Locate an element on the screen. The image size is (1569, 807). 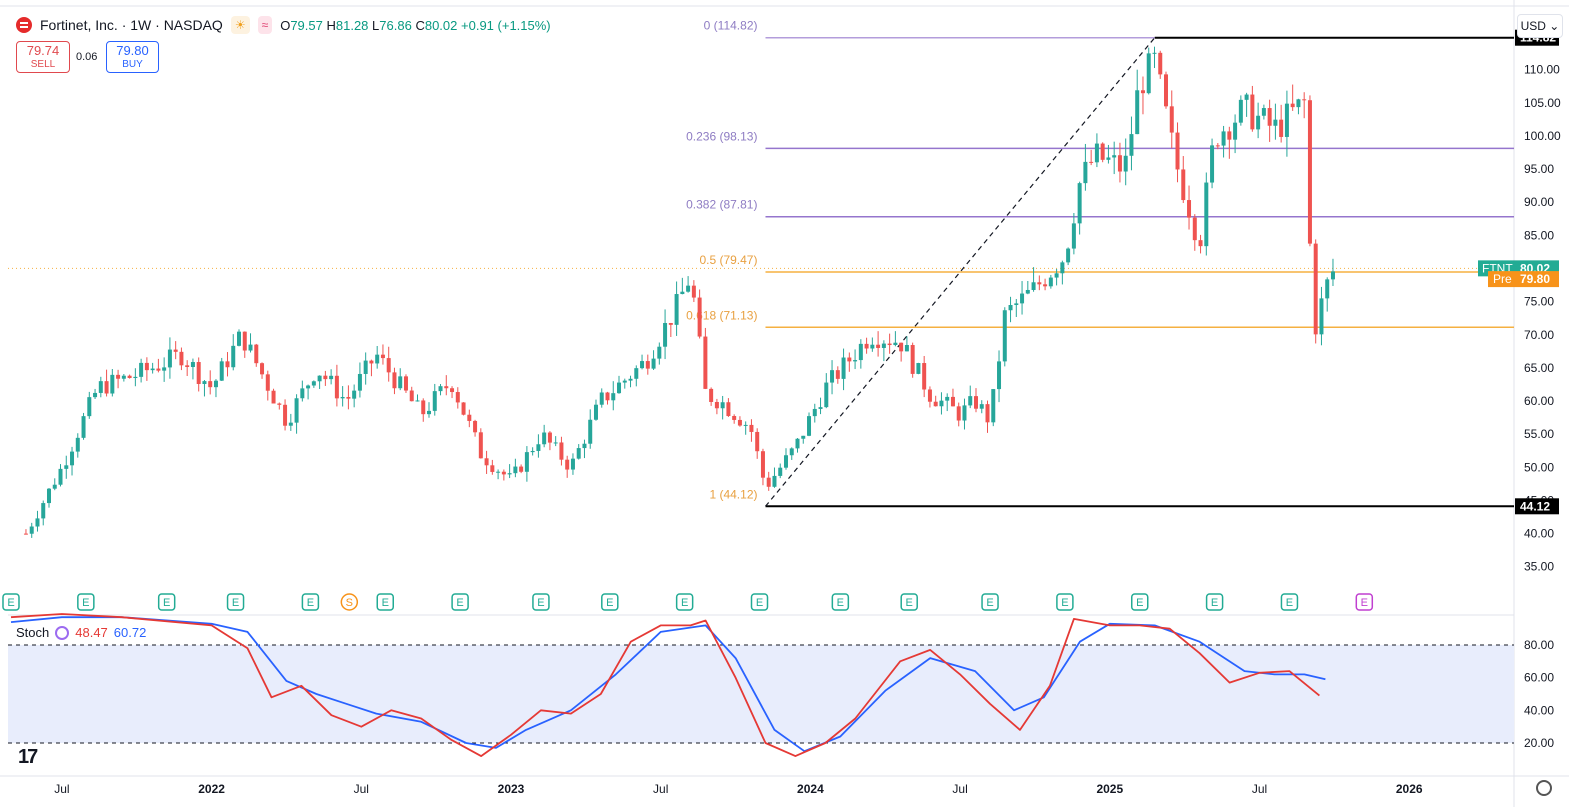
market-hours-sun-icon: ☀ is located at coordinates (240, 25).